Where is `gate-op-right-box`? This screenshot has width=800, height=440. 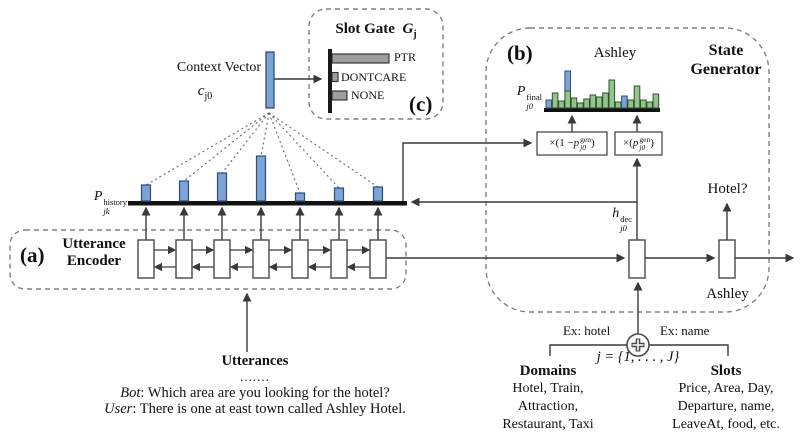 gate-op-right-box is located at coordinates (638, 143).